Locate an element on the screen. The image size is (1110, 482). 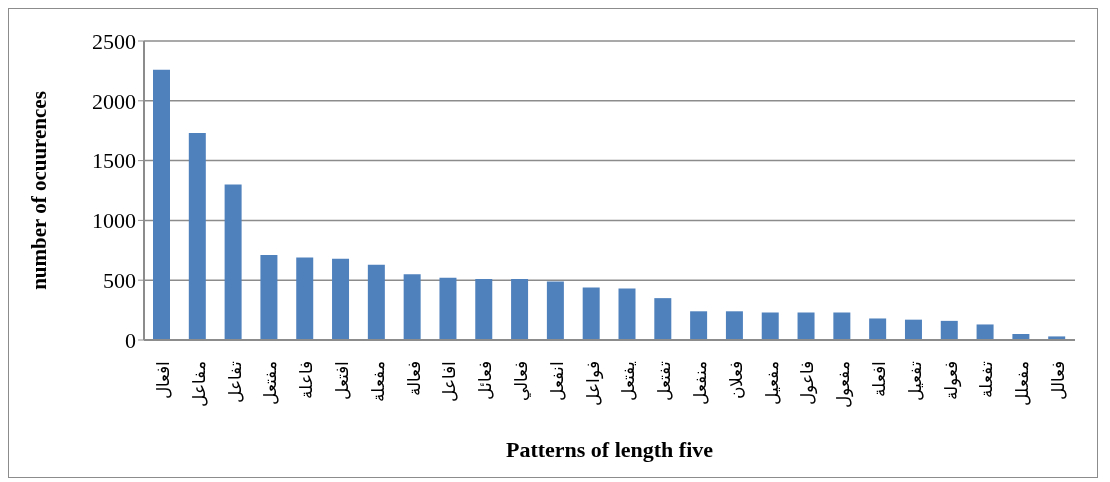
y-tick-label: 2500 is located at coordinates (114, 41).